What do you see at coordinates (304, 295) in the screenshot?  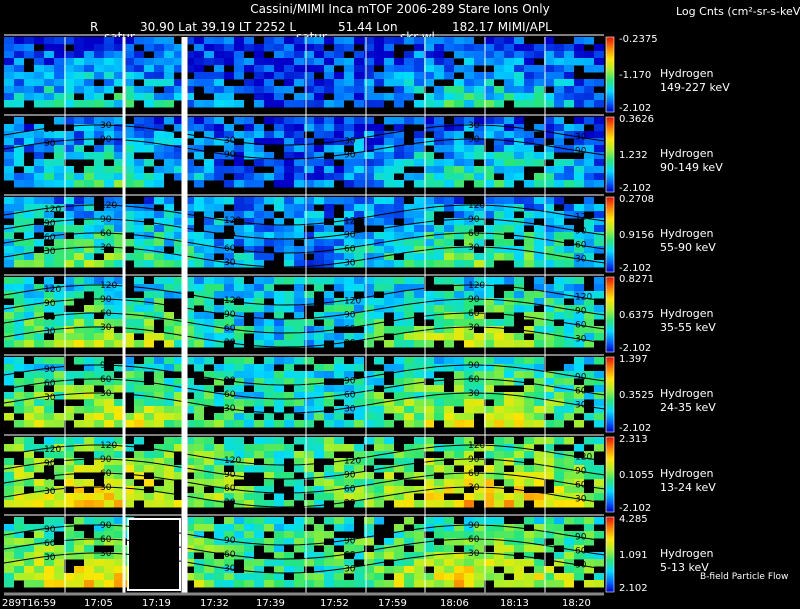 I see `contour-line` at bounding box center [304, 295].